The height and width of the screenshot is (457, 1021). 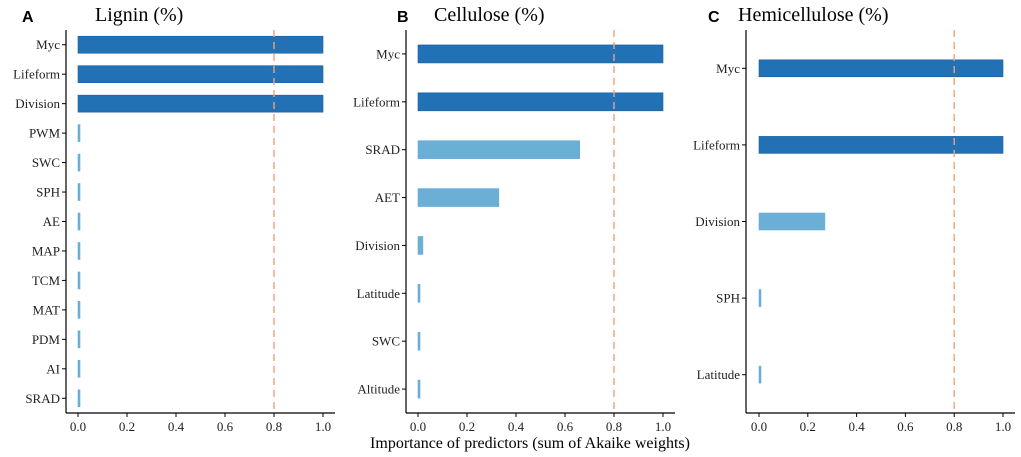 What do you see at coordinates (46, 339) in the screenshot?
I see `category-label: PDM` at bounding box center [46, 339].